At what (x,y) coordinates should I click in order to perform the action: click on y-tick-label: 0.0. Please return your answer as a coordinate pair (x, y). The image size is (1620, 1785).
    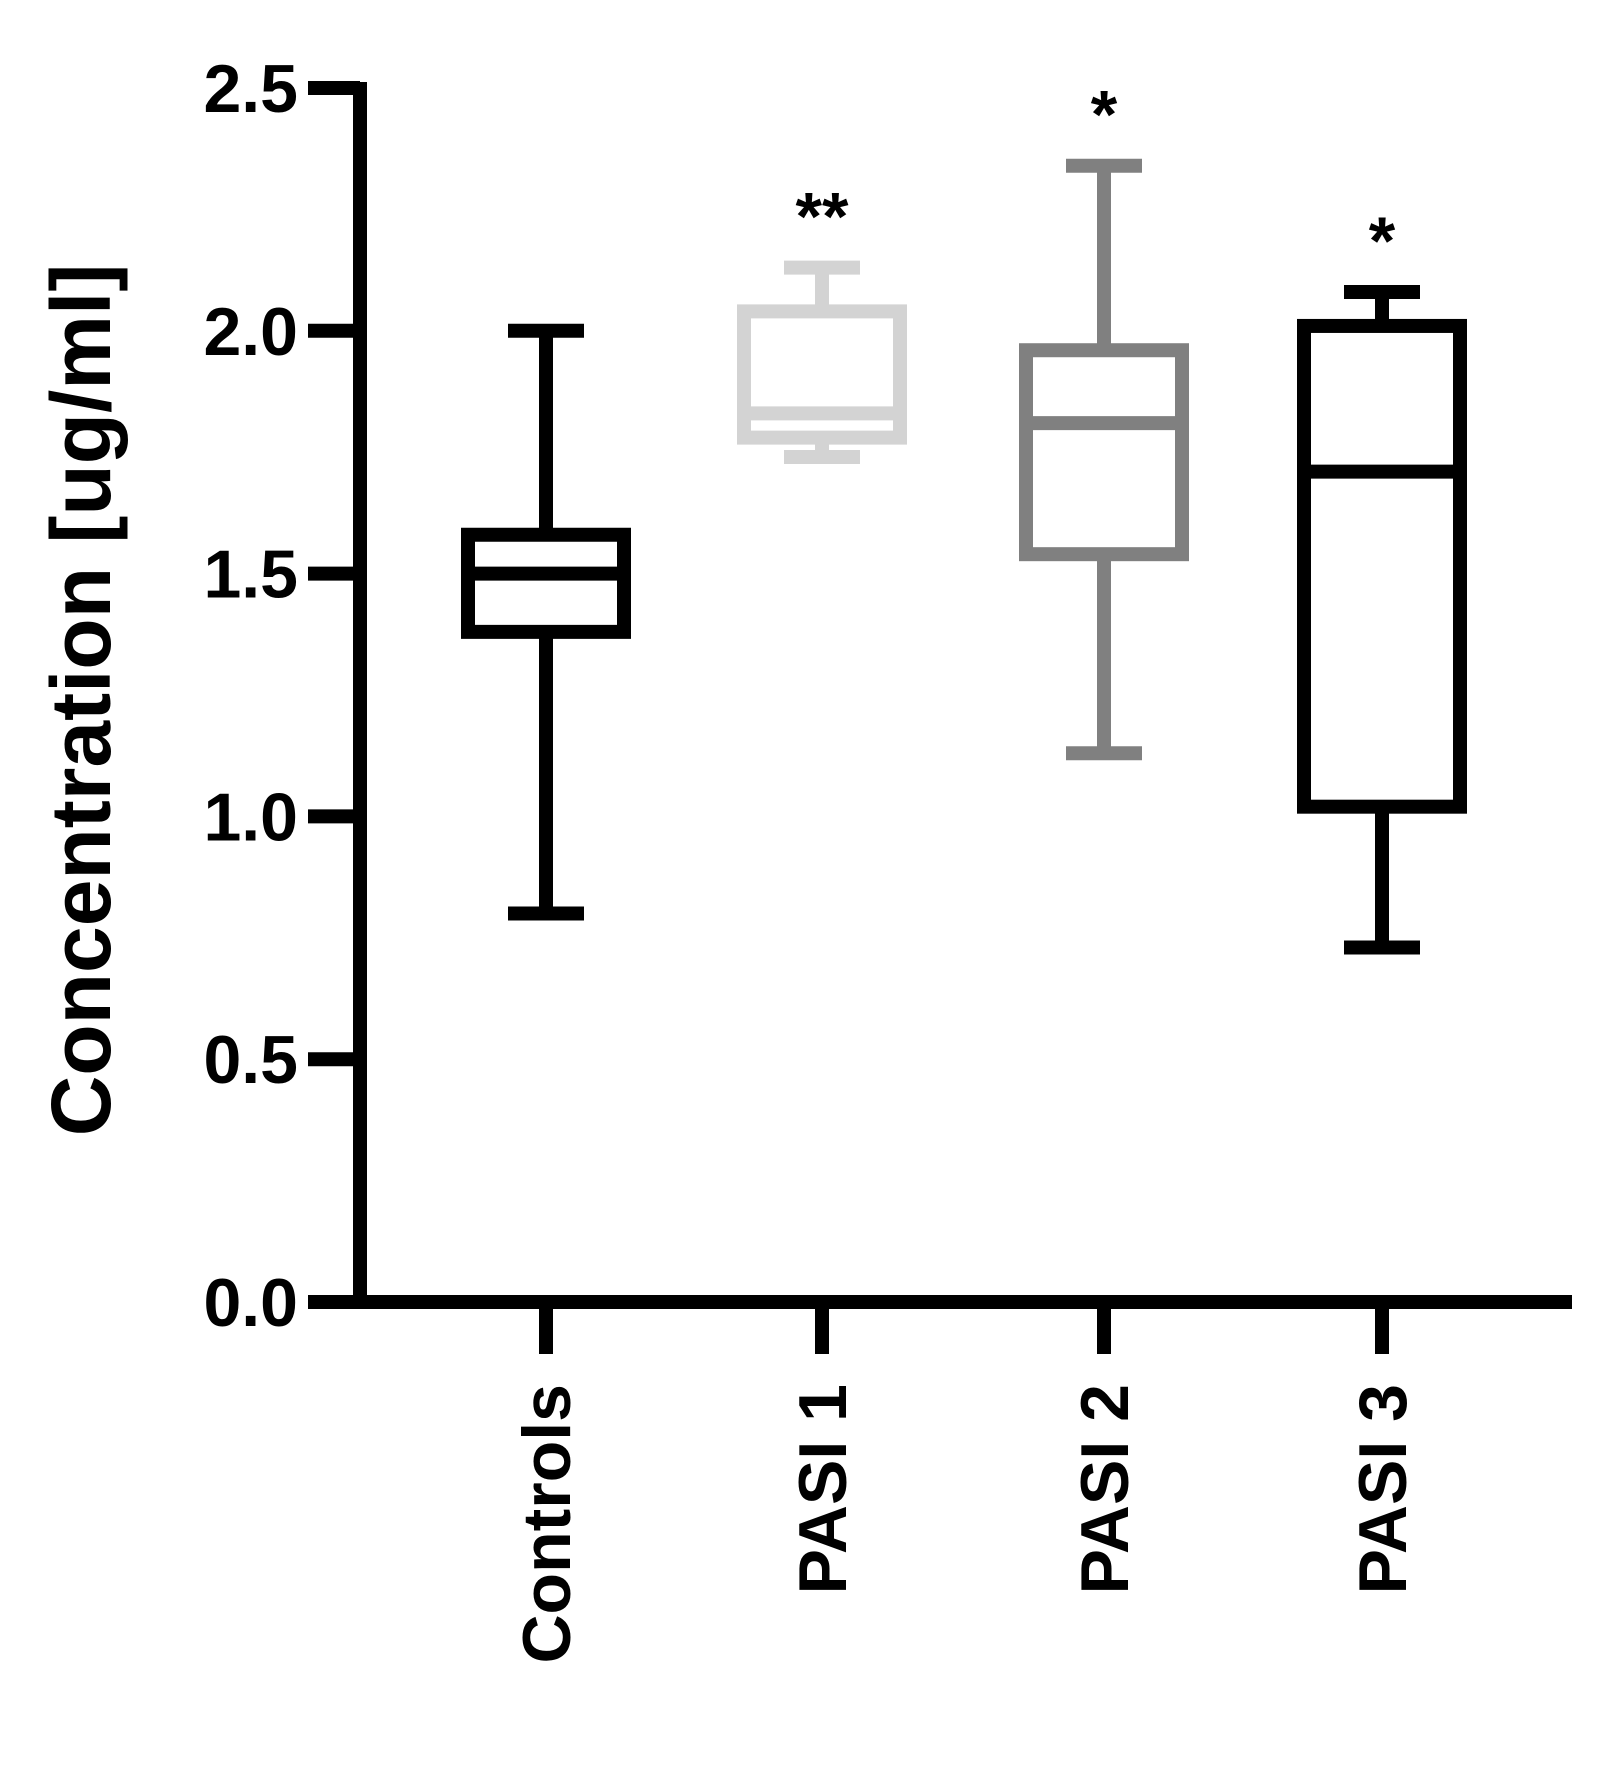
    Looking at the image, I should click on (250, 1303).